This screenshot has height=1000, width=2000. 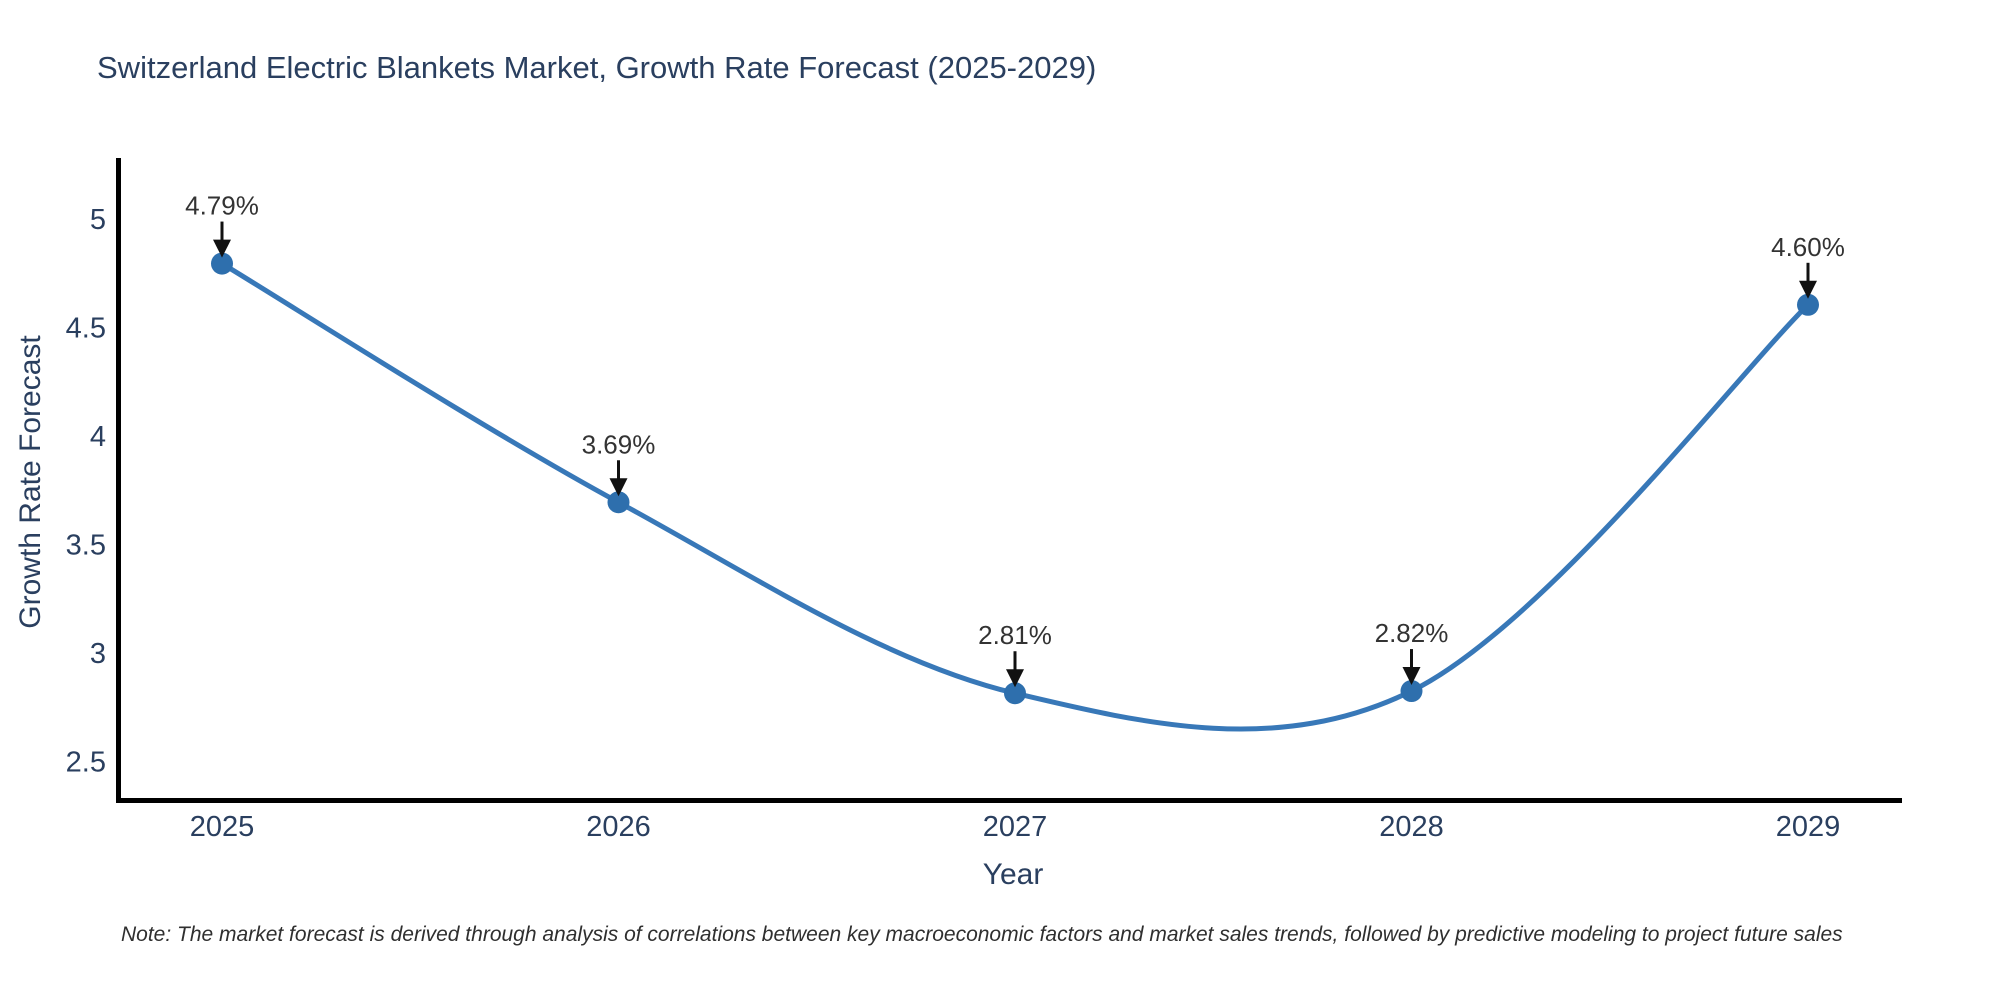 I want to click on y-tick-label: 4, so click(x=98, y=437).